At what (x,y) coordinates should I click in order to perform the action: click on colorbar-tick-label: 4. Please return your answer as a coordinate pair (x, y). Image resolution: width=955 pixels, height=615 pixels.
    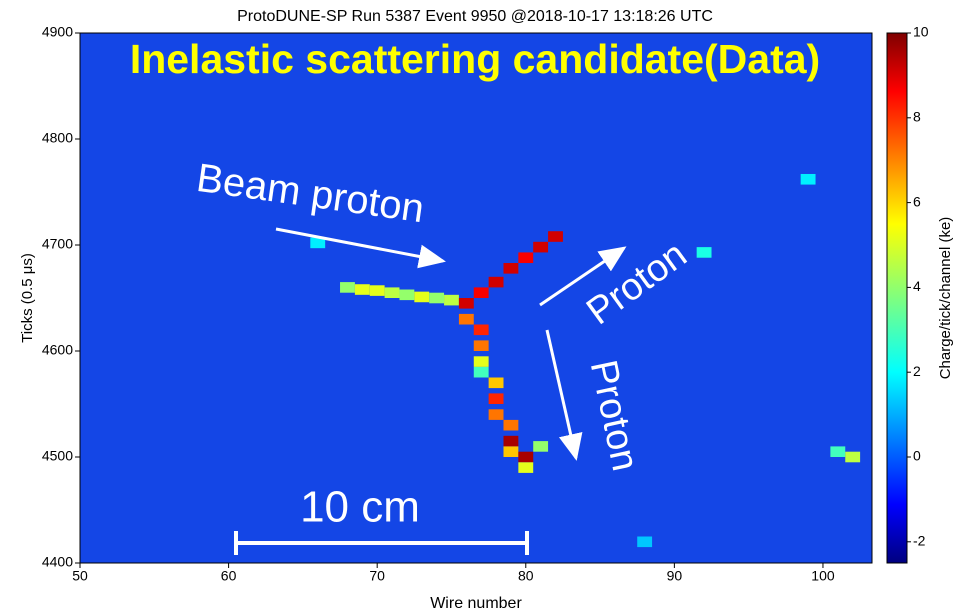
    Looking at the image, I should click on (917, 286).